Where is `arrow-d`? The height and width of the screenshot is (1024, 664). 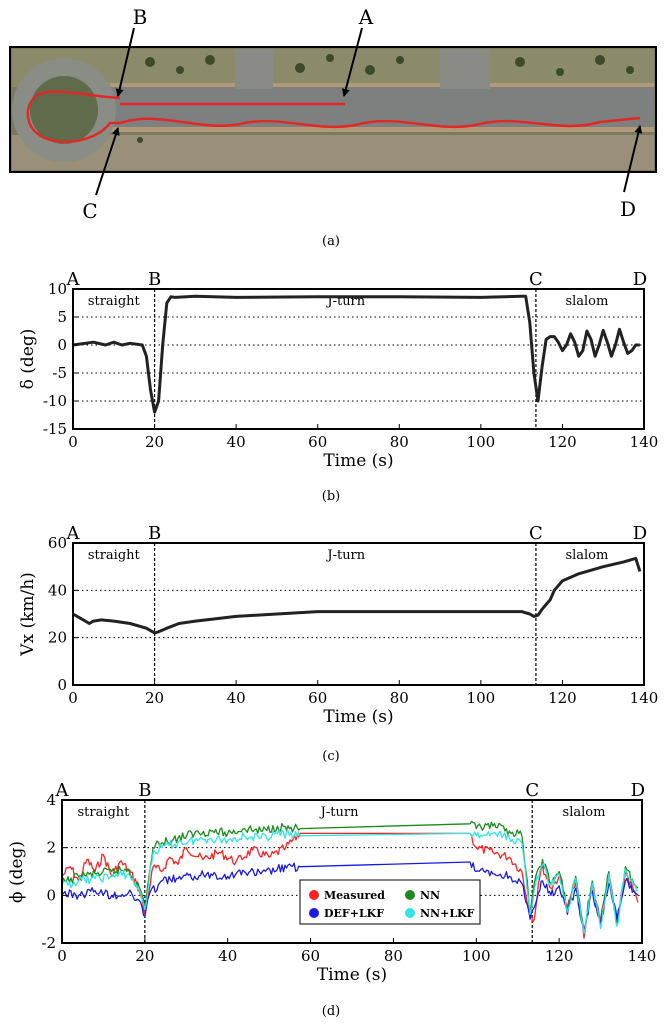 arrow-d is located at coordinates (633, 159).